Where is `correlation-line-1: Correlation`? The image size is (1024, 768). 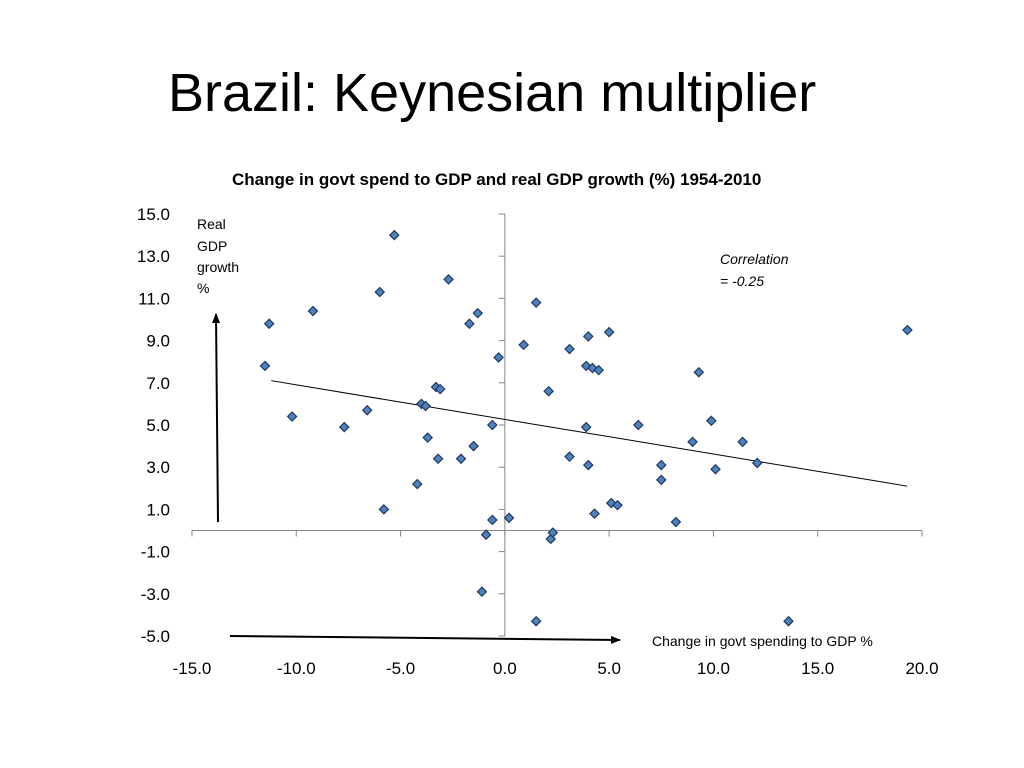 correlation-line-1: Correlation is located at coordinates (754, 259).